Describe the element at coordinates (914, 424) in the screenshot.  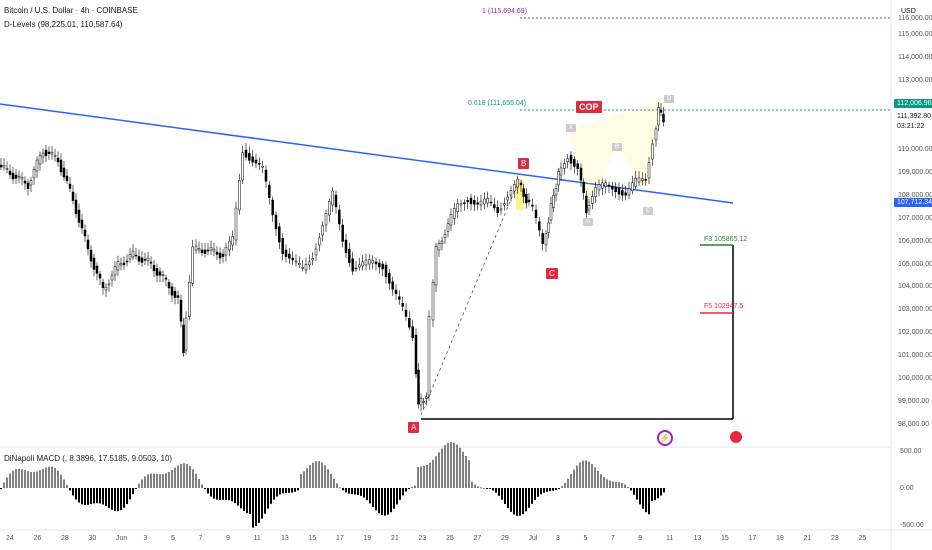
I see `price-axis-label: 98,000.00` at that location.